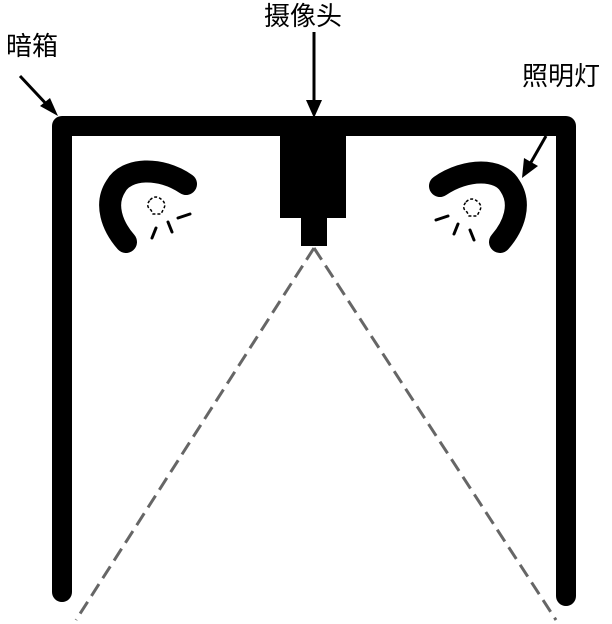  Describe the element at coordinates (38, 95) in the screenshot. I see `dark-box-arrow-icon` at that location.